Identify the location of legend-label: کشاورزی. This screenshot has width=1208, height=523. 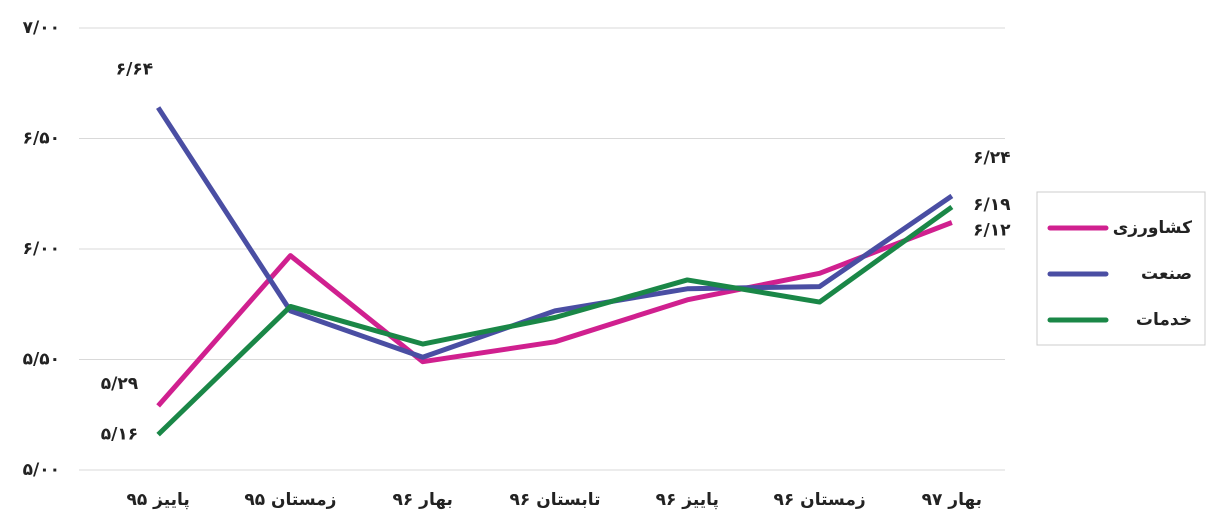
(1152, 228).